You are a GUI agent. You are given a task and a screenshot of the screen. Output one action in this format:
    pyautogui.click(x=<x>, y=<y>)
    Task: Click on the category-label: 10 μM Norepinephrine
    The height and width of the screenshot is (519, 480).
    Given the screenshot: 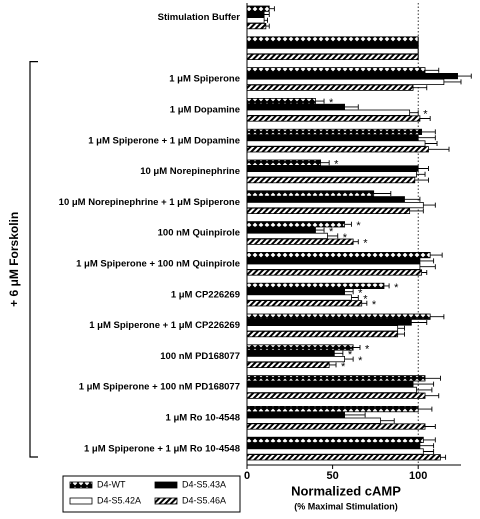 What is the action you would take?
    pyautogui.click(x=190, y=171)
    